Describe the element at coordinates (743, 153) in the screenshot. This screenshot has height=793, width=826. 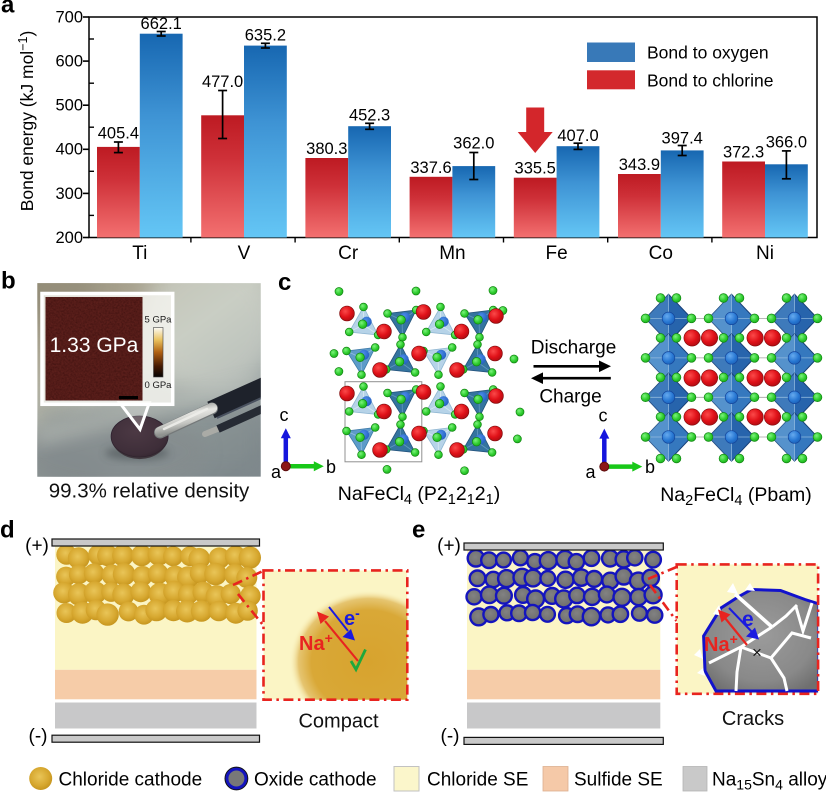
I see `svg-text: 372.3` at that location.